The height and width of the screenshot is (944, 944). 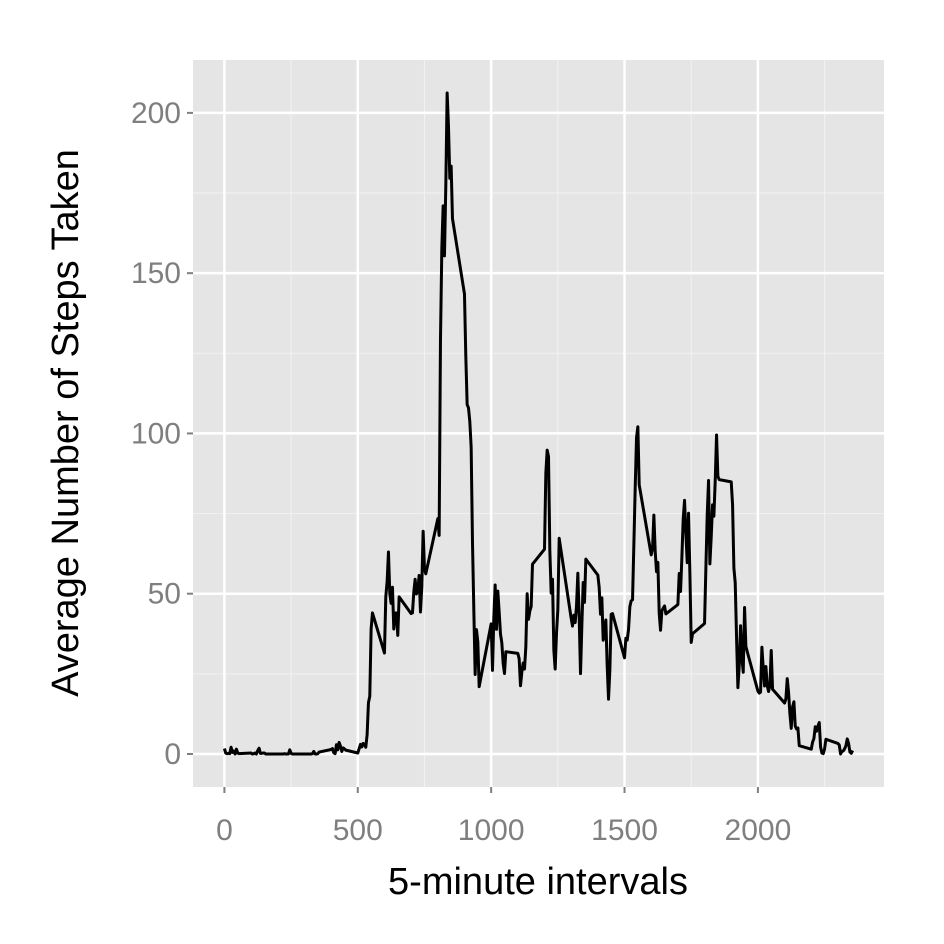 What do you see at coordinates (758, 830) in the screenshot?
I see `x-tick-label: 2000` at bounding box center [758, 830].